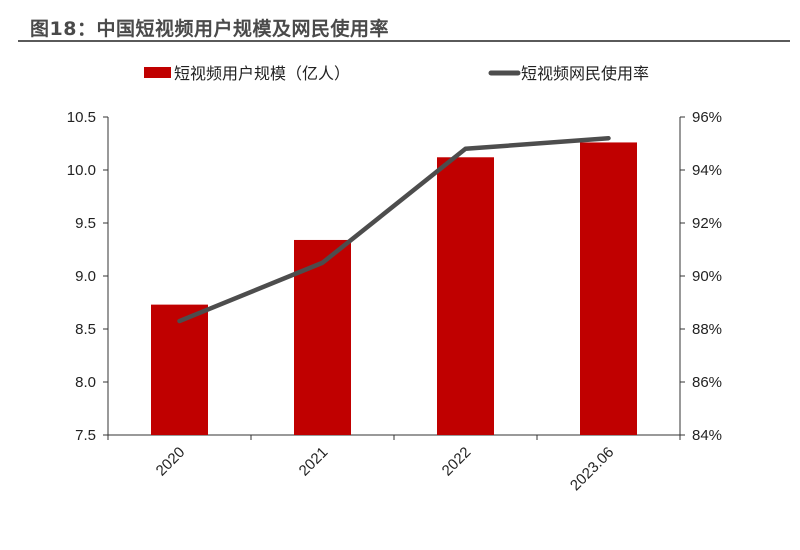 This screenshot has height=550, width=800. Describe the element at coordinates (465, 296) in the screenshot. I see `bar-2022` at that location.